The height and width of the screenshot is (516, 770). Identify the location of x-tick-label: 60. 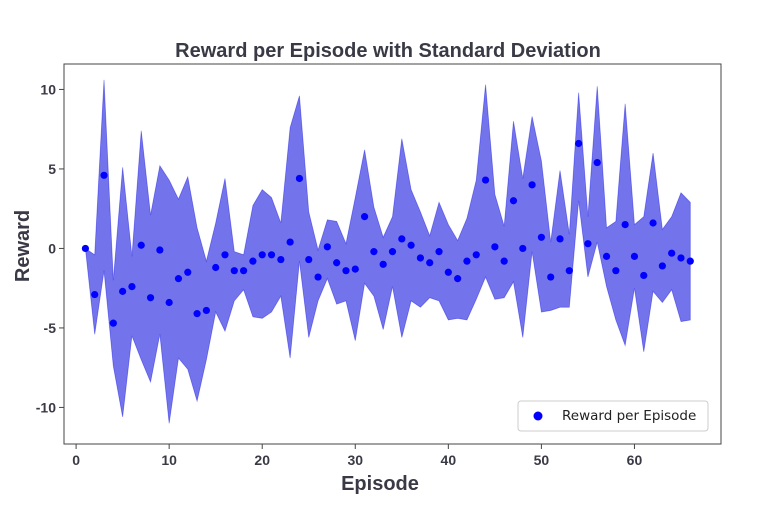
(635, 460).